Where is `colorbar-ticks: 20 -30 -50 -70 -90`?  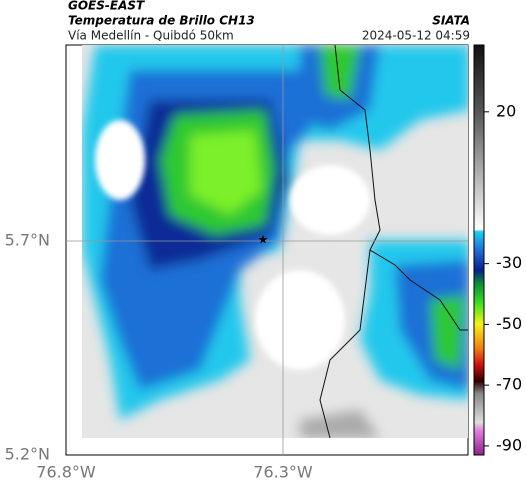 colorbar-ticks: 20 -30 -50 -70 -90 is located at coordinates (503, 277).